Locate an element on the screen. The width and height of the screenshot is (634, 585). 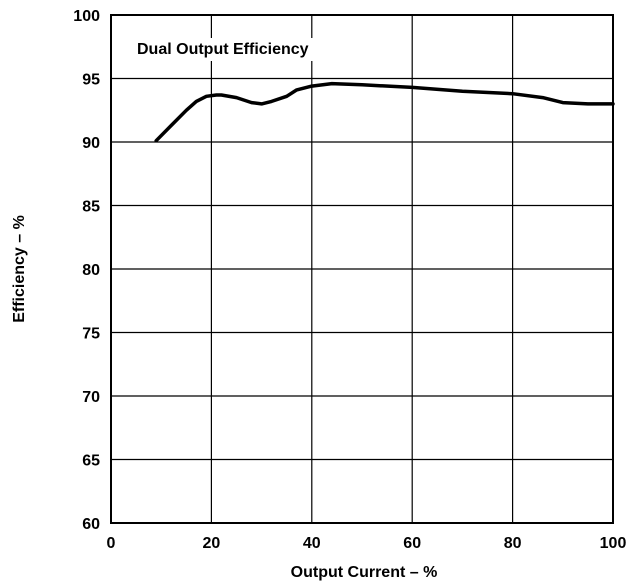
title-background is located at coordinates (223, 49).